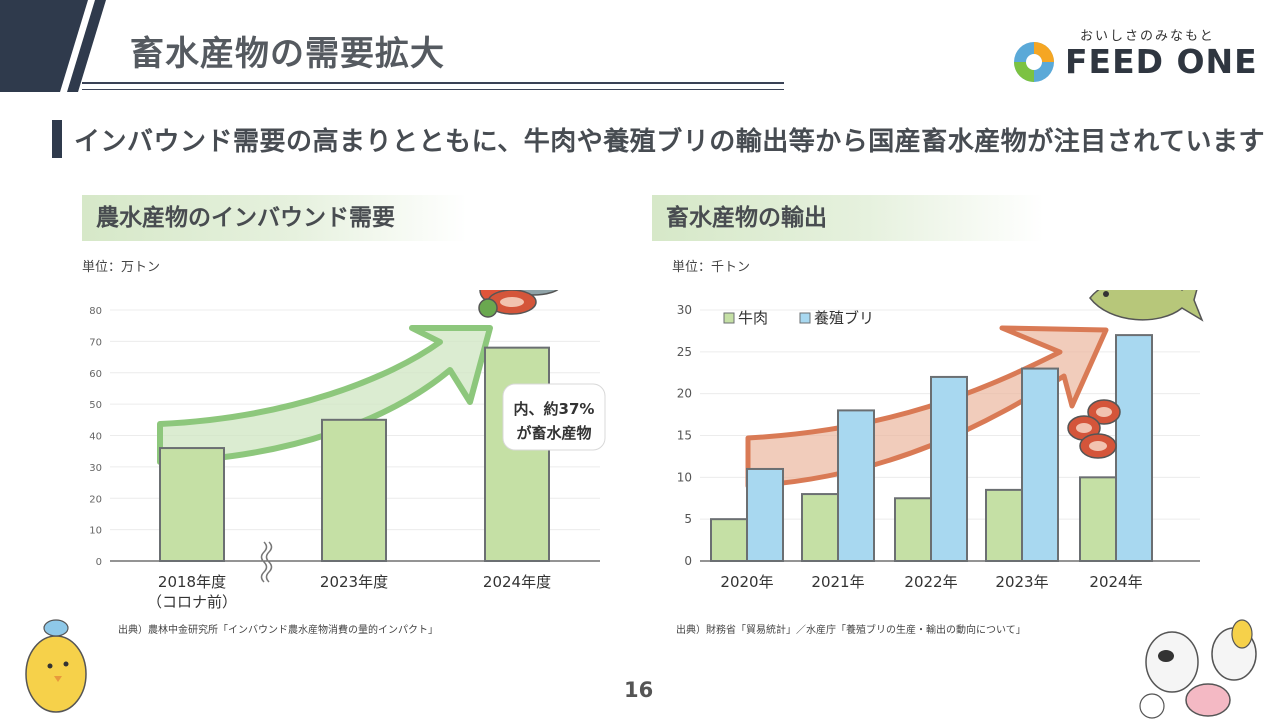  I want to click on y-tick-label: 80, so click(95, 311).